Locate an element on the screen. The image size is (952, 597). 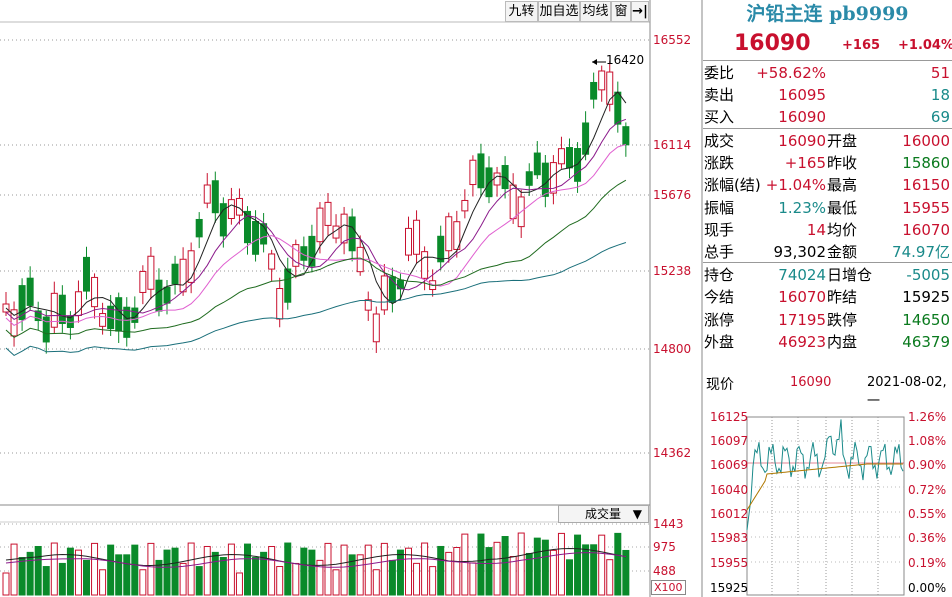
quote-label: 涨停 is located at coordinates (719, 320).